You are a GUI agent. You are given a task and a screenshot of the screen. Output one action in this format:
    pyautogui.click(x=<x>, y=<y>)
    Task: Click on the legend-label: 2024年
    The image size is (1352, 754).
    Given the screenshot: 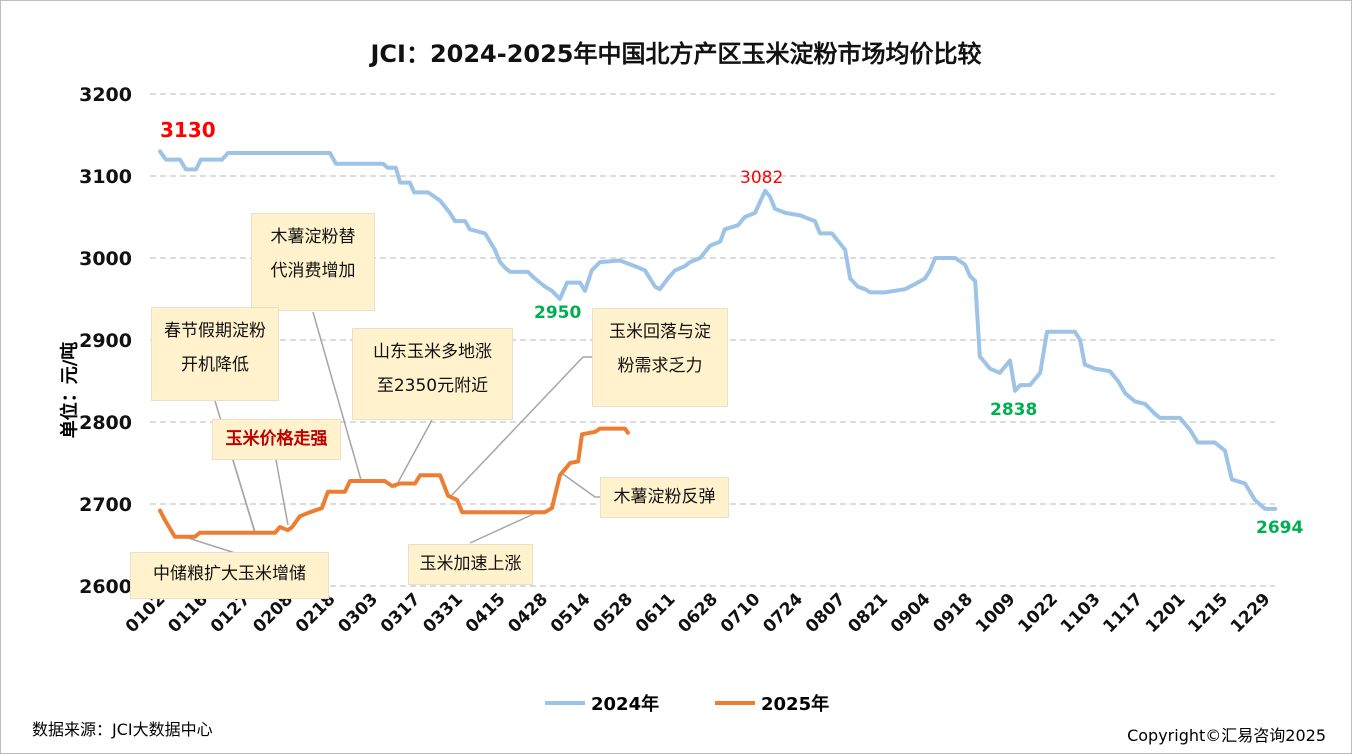 What is the action you would take?
    pyautogui.click(x=625, y=704)
    